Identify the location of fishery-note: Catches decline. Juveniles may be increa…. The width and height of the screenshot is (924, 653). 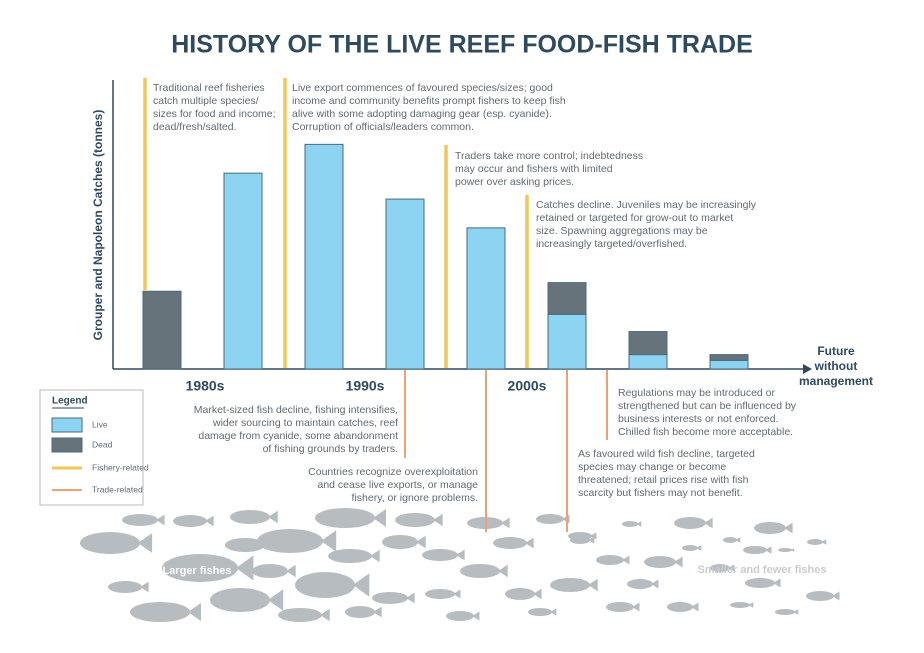
(646, 205).